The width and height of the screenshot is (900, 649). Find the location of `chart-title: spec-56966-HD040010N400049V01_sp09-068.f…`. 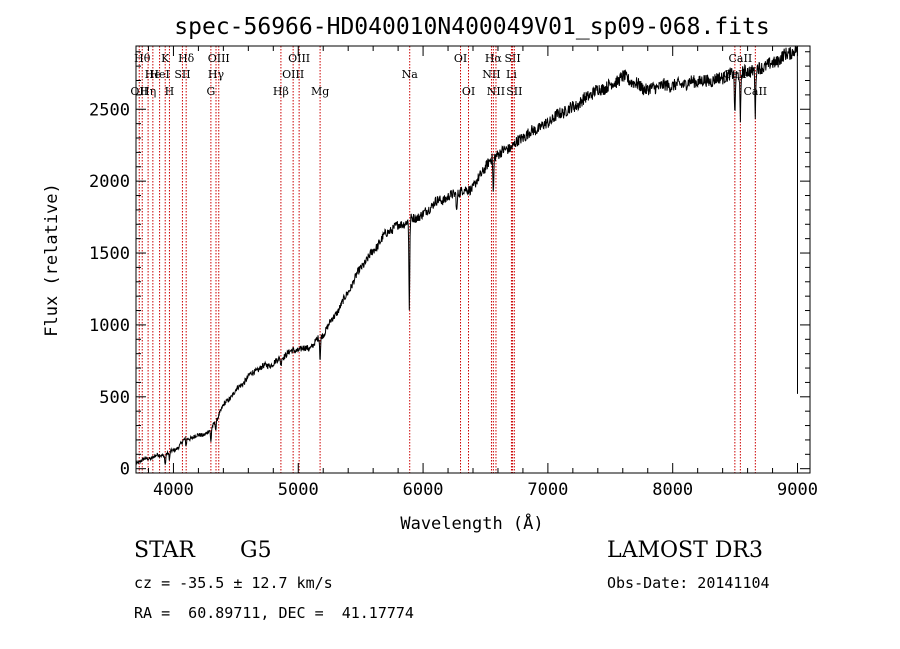

chart-title: spec-56966-HD040010N400049V01_sp09-068.f… is located at coordinates (471, 27).